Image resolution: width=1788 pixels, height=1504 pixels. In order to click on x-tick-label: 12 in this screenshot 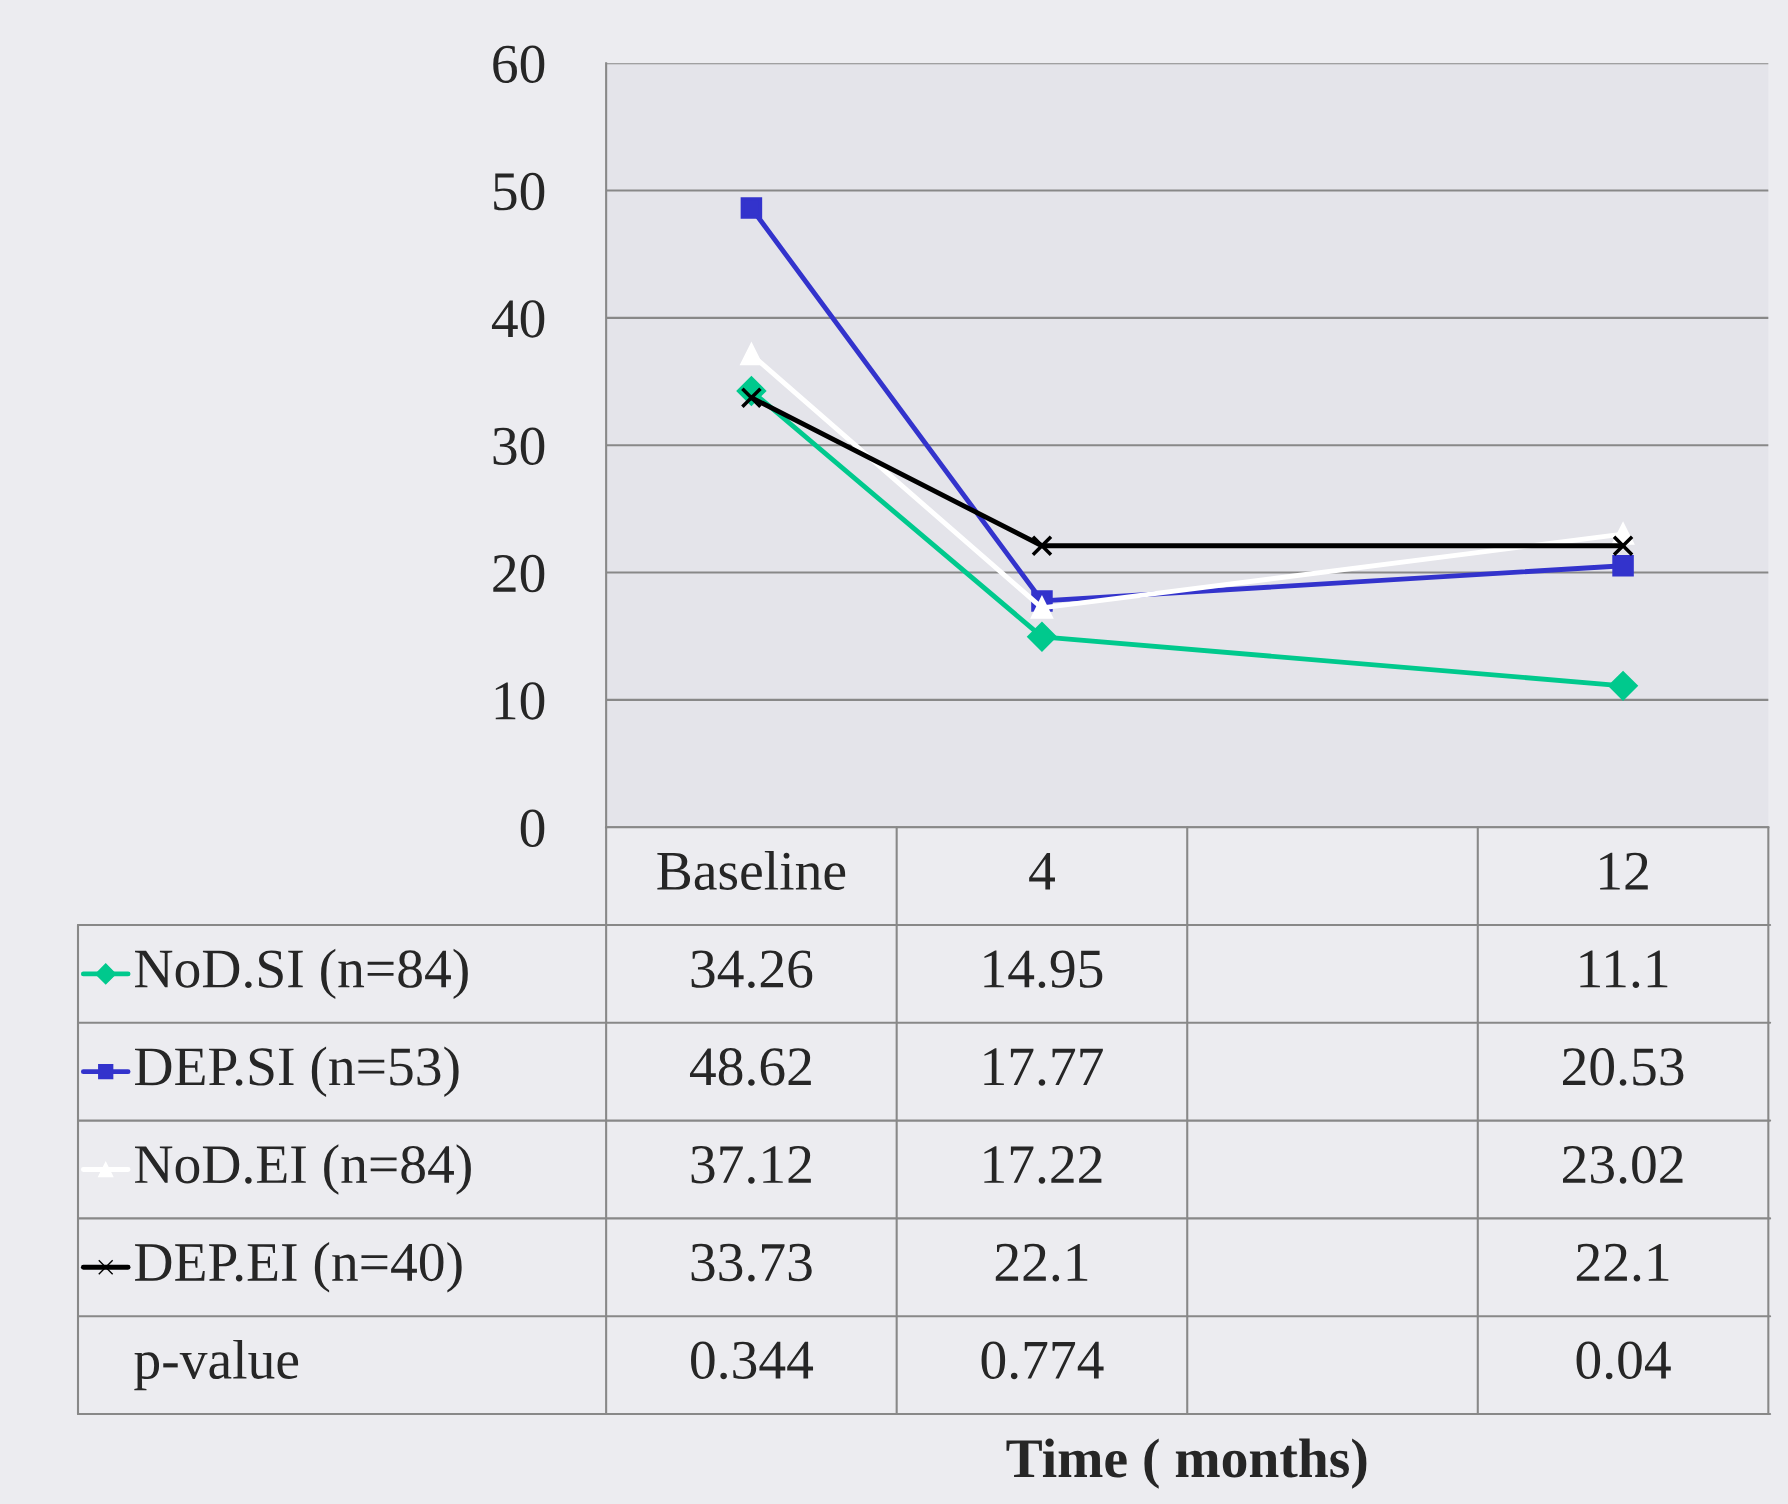, I will do `click(1624, 871)`.